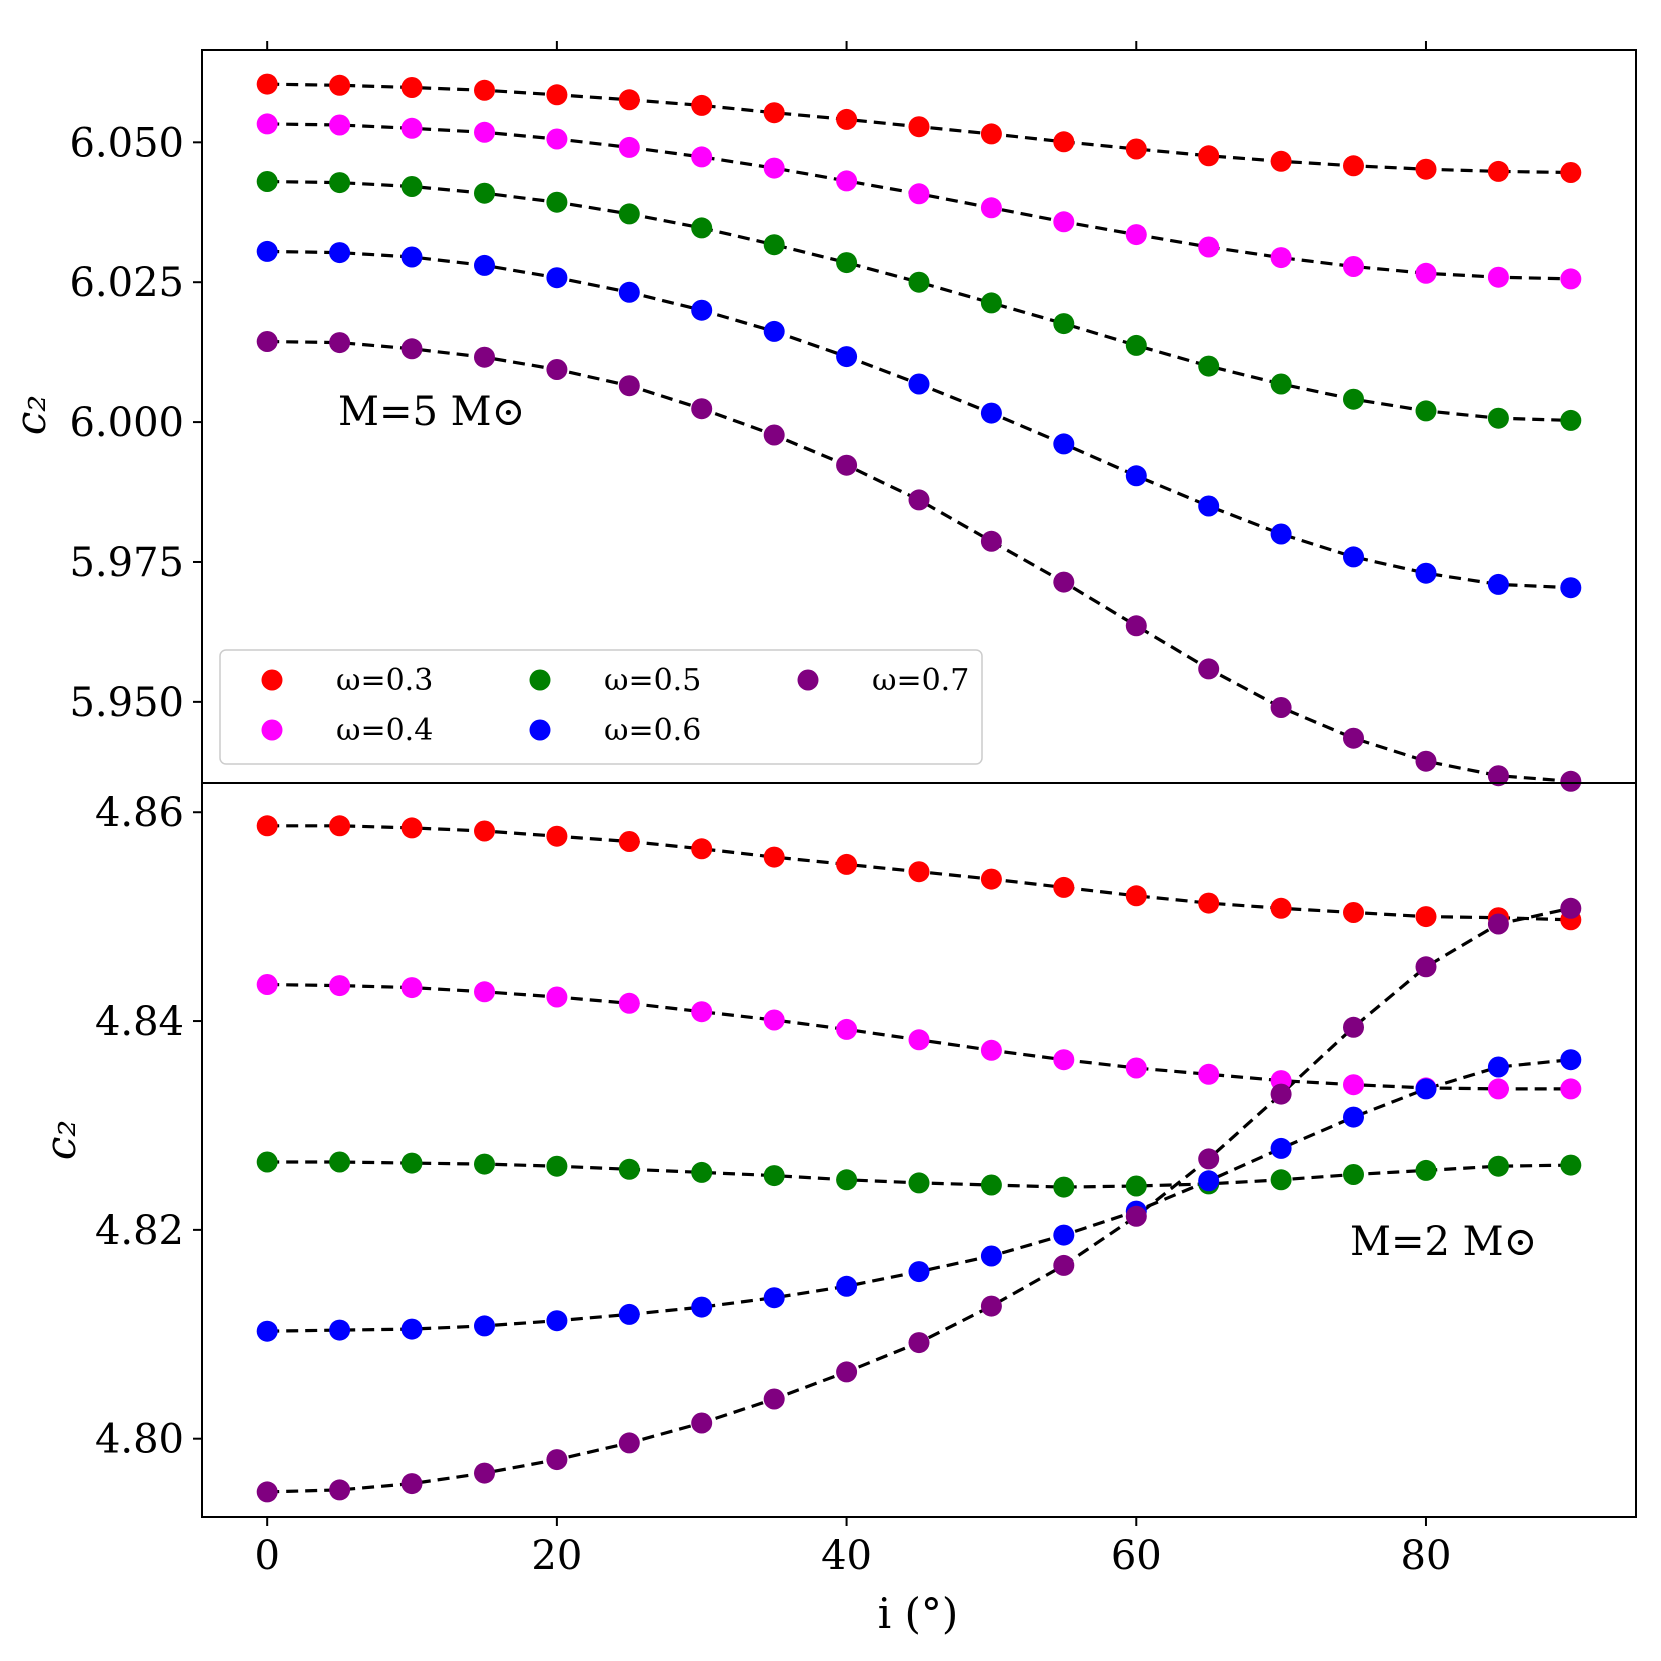 This screenshot has width=1661, height=1661. I want to click on legend-box, so click(601, 707).